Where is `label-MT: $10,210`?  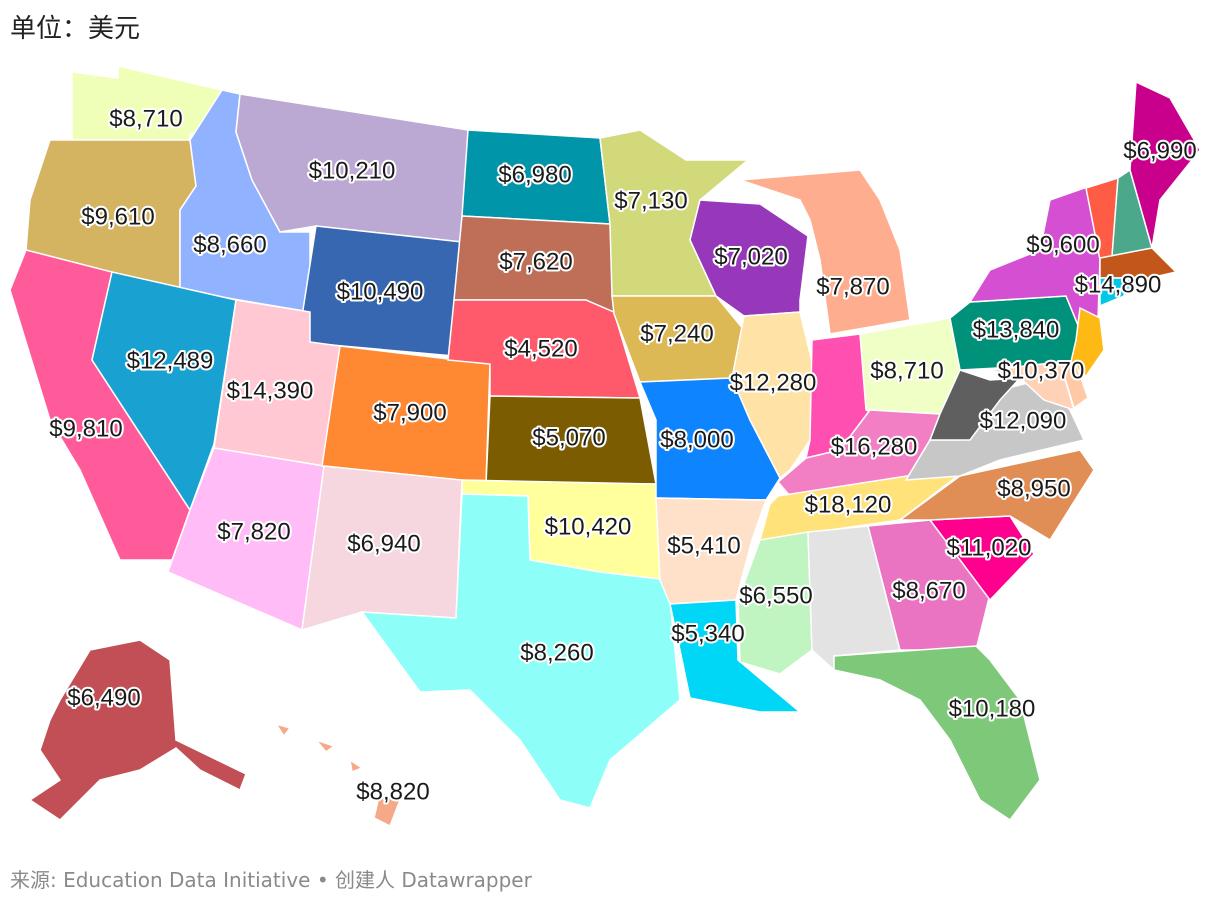 label-MT: $10,210 is located at coordinates (352, 170).